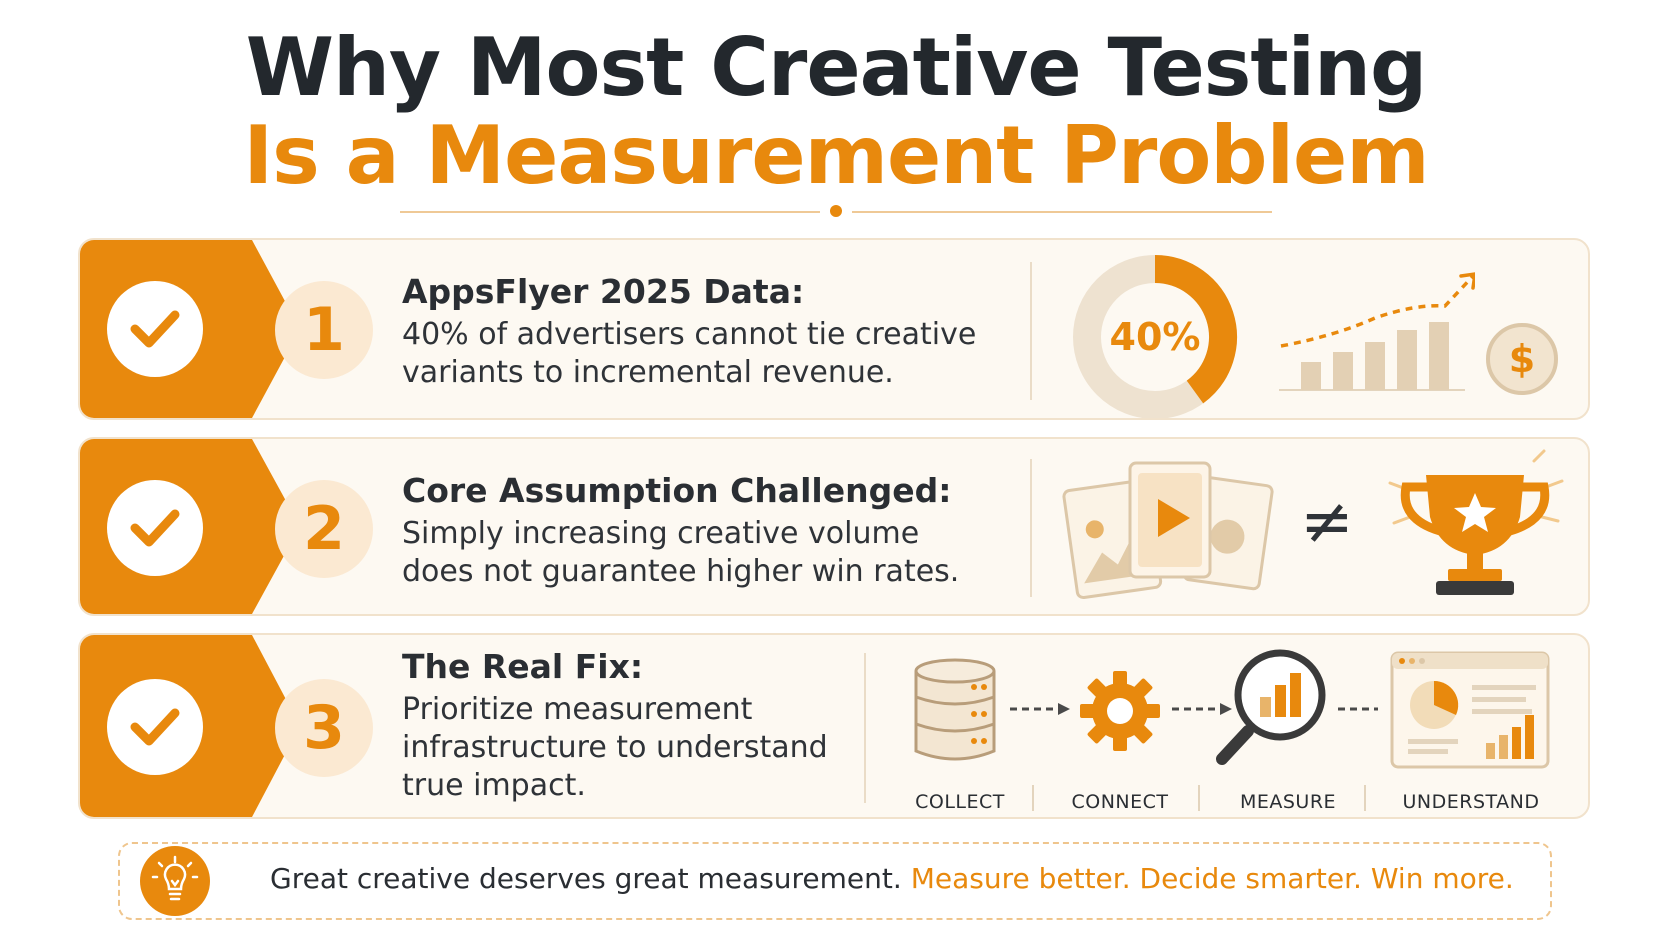  What do you see at coordinates (836, 155) in the screenshot?
I see `page-title-line-2: Is a Measurement Problem` at bounding box center [836, 155].